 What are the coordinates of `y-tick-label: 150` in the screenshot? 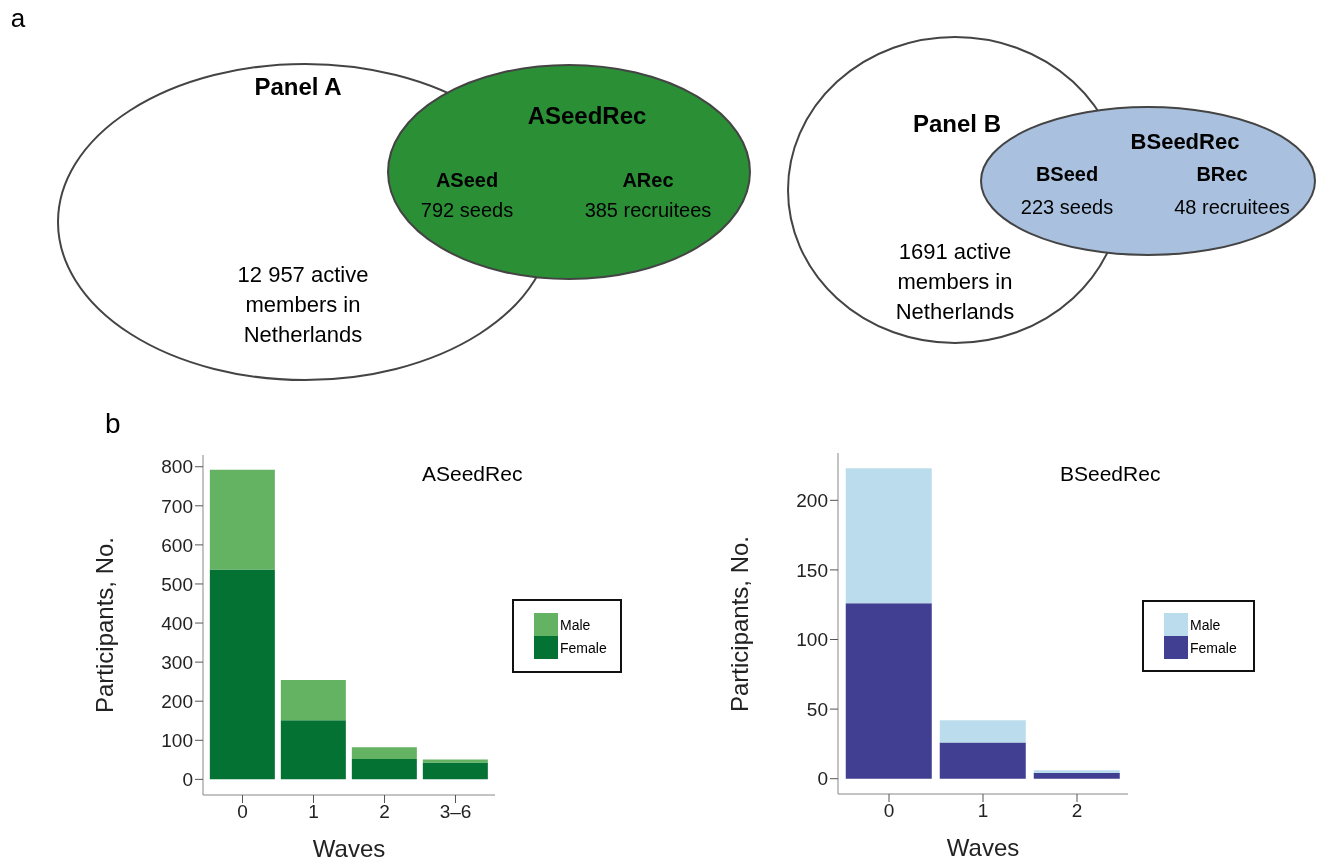 It's located at (812, 570).